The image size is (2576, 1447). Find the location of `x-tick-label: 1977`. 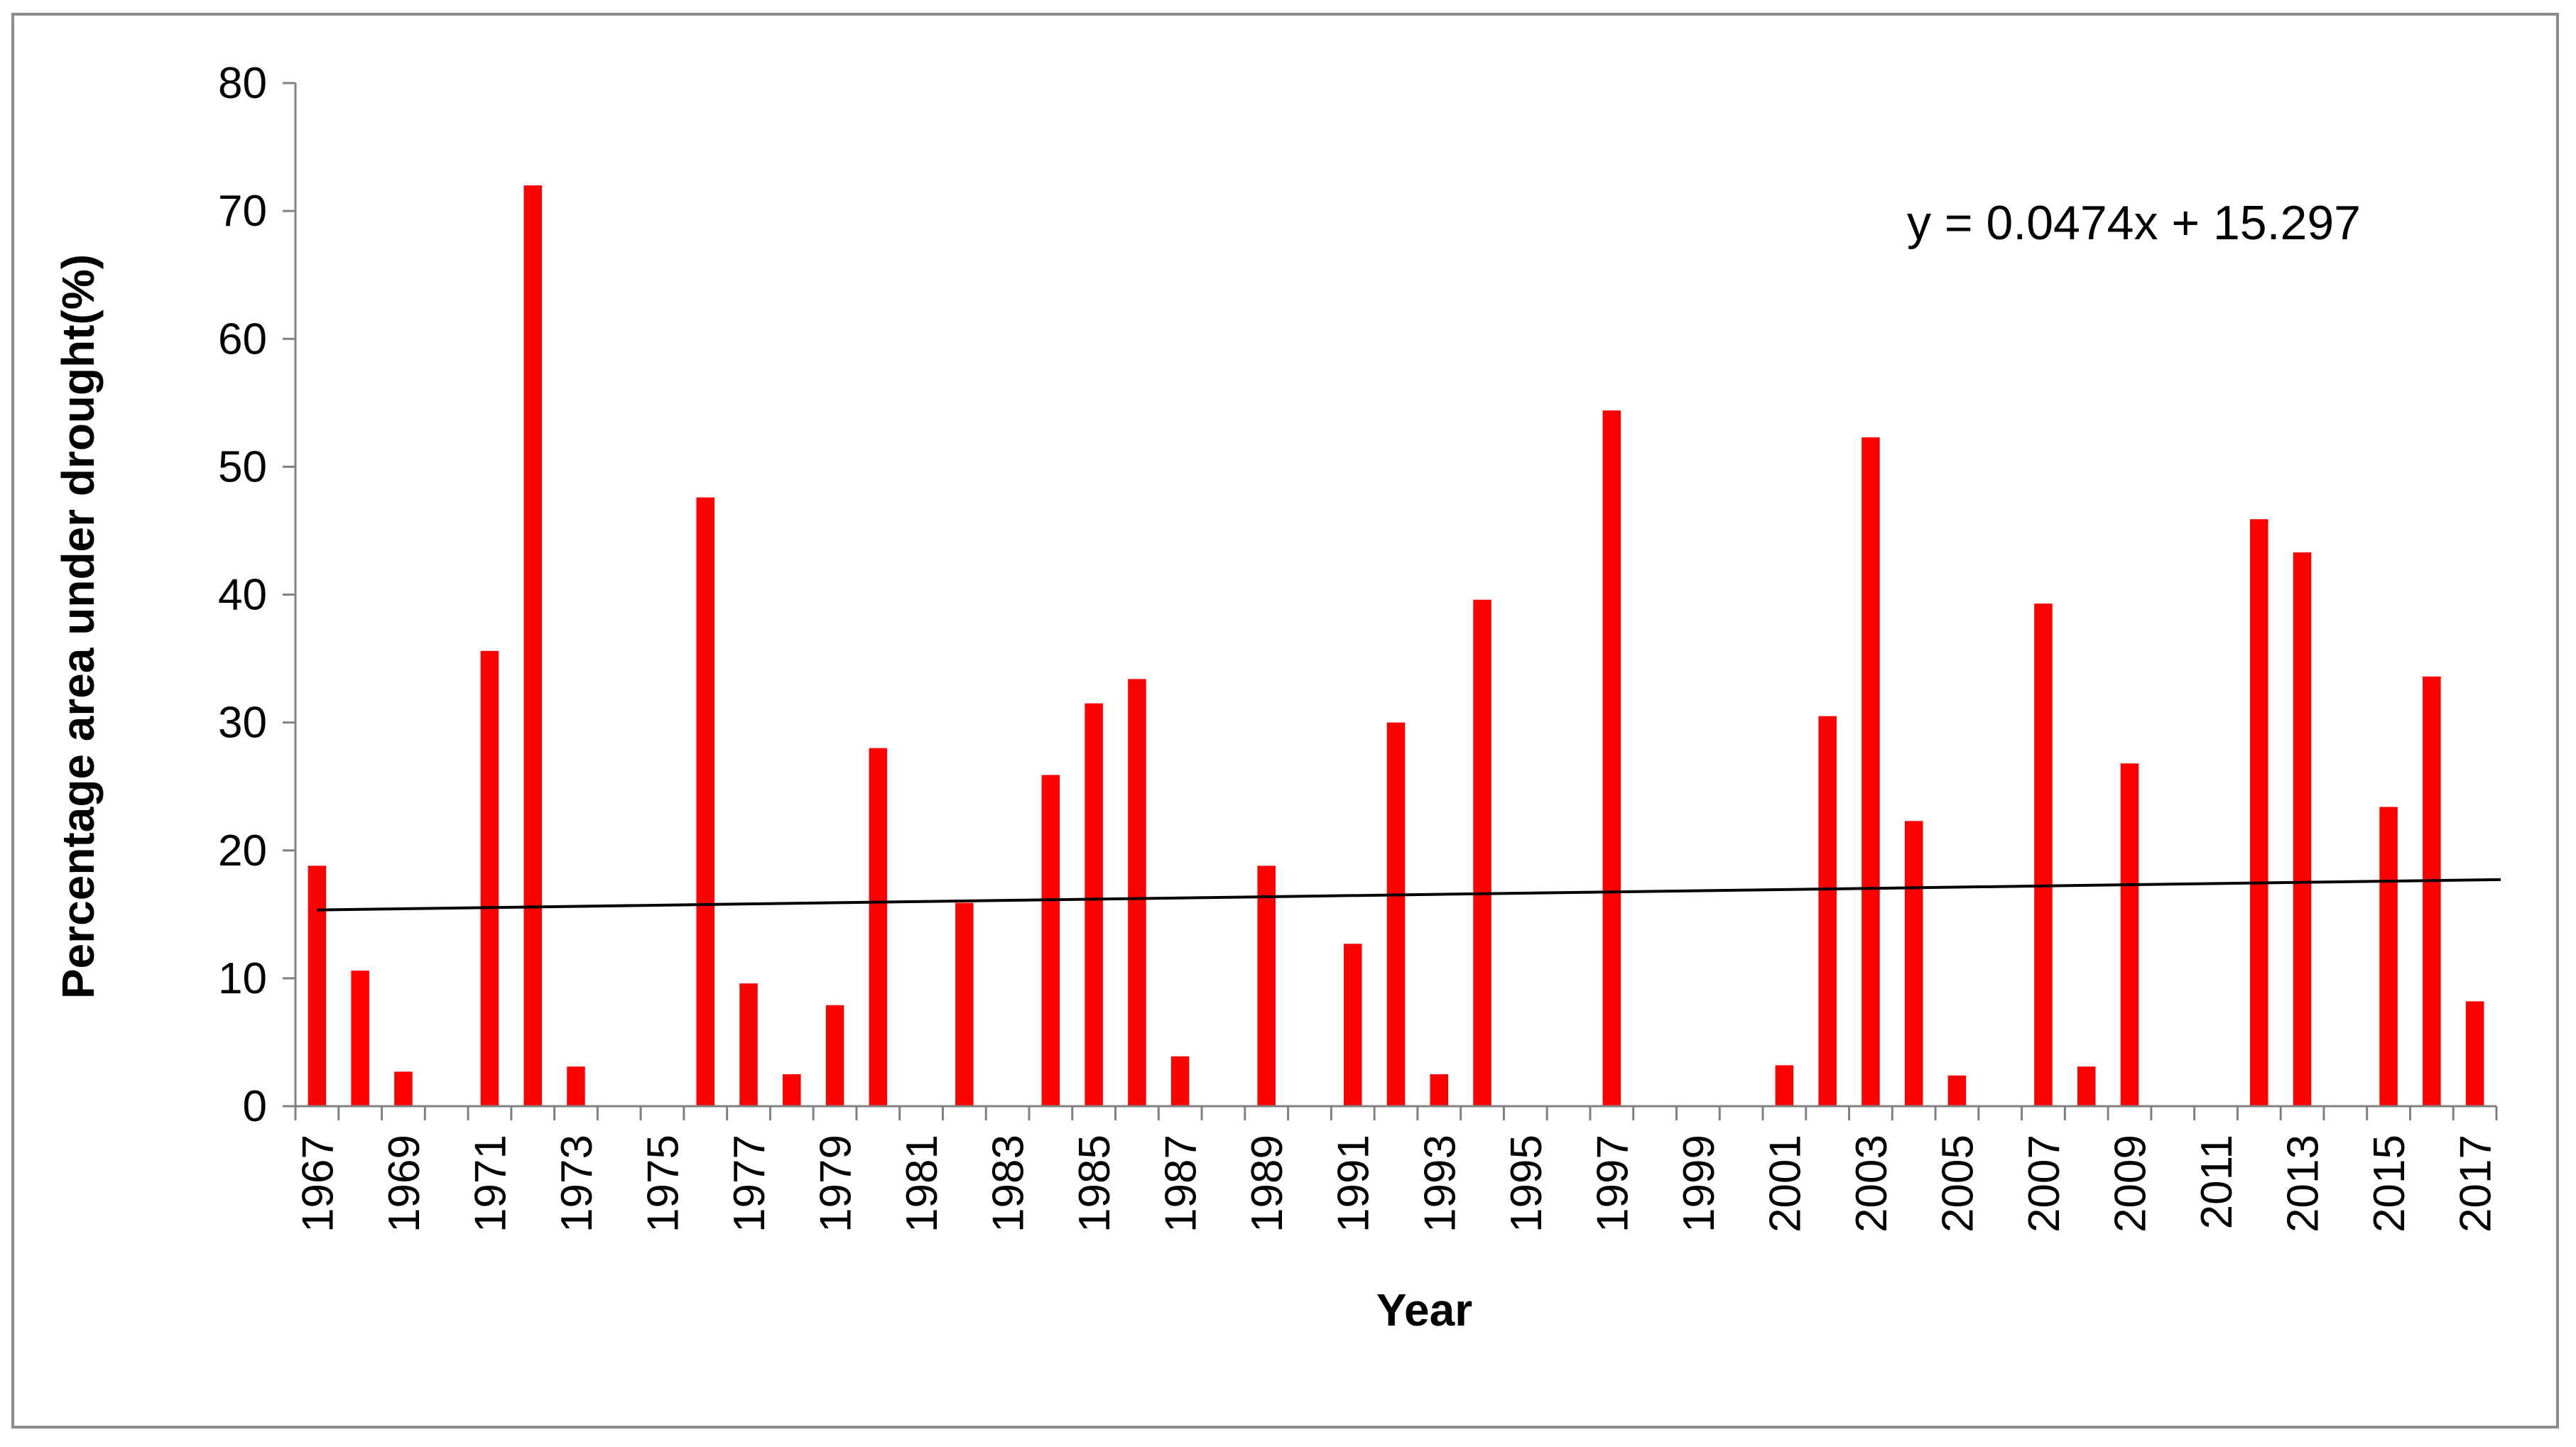

x-tick-label: 1977 is located at coordinates (749, 1184).